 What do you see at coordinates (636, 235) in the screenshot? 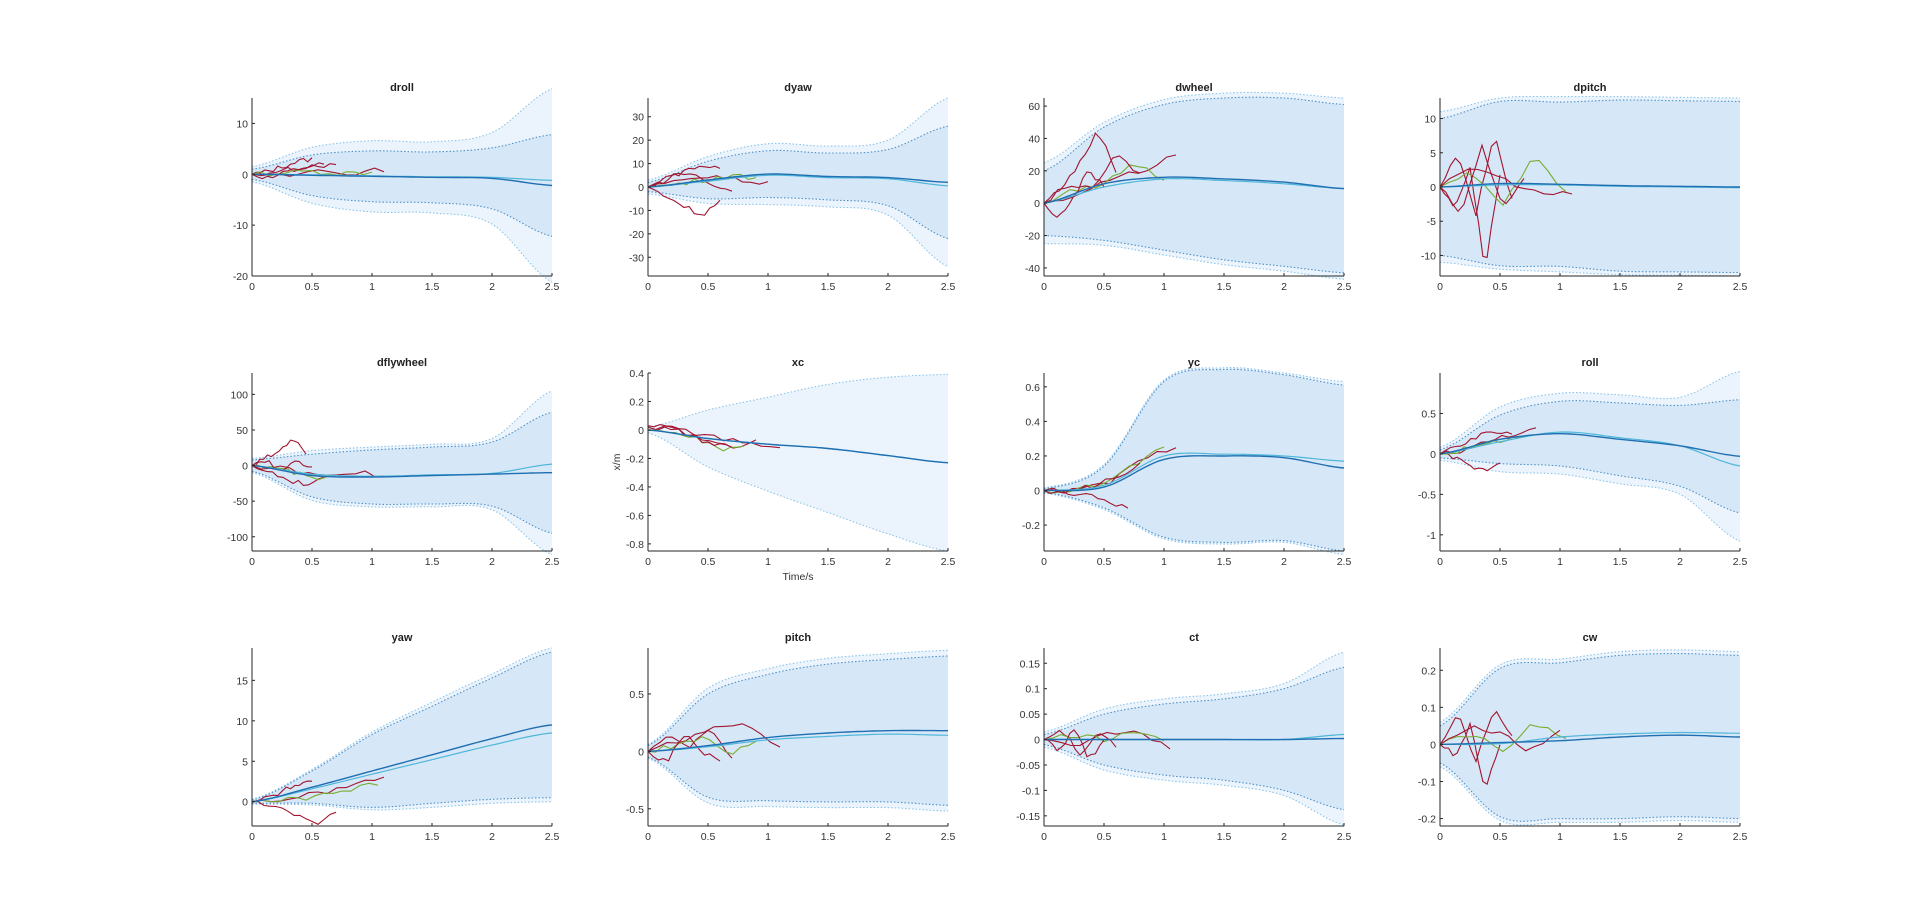
I see `y-tick-label: -20` at bounding box center [636, 235].